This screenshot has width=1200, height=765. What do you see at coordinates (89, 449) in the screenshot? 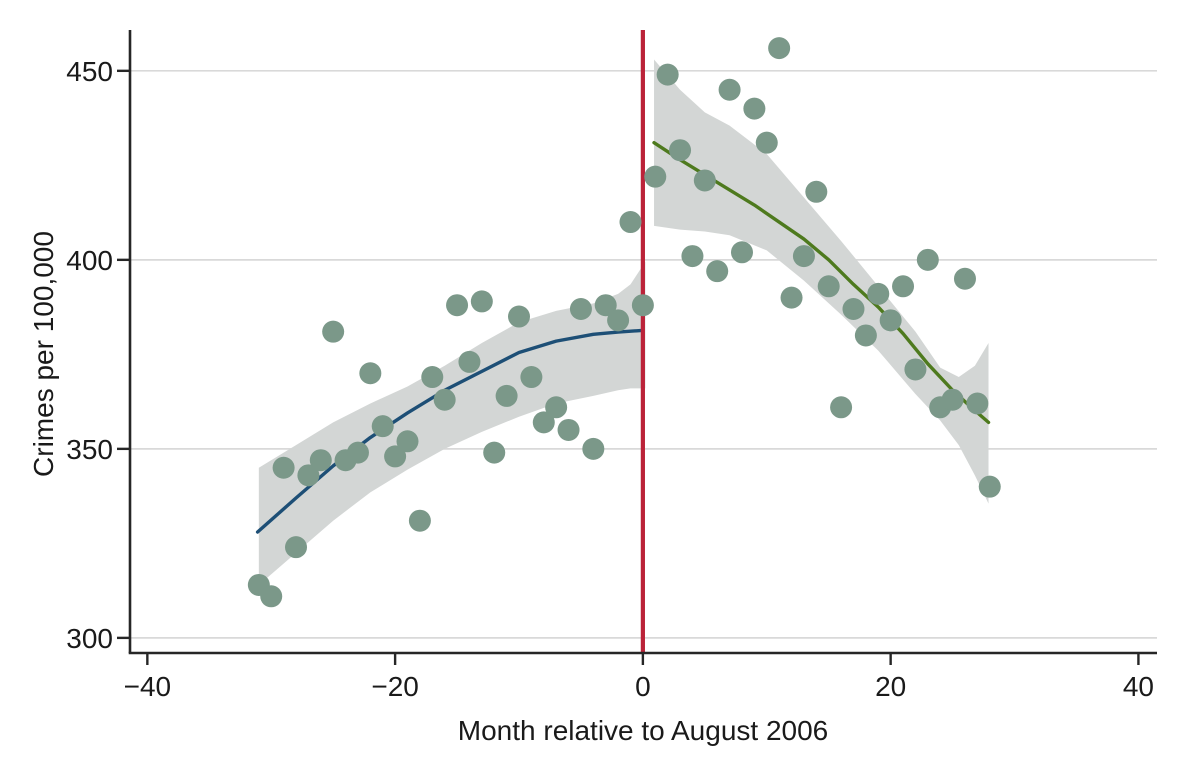
I see `y-tick-label-350: 350` at bounding box center [89, 449].